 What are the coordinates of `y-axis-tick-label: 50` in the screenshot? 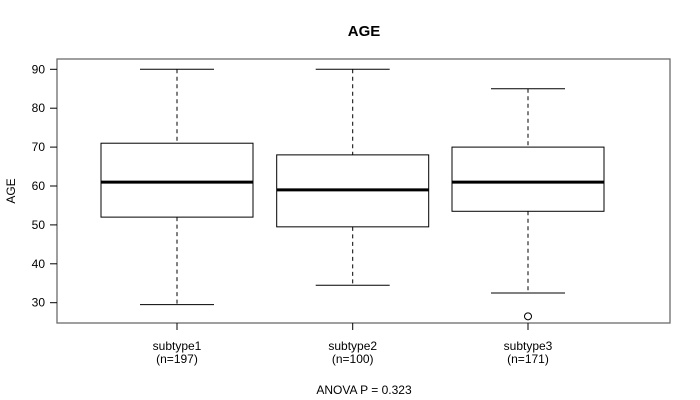 It's located at (39, 225).